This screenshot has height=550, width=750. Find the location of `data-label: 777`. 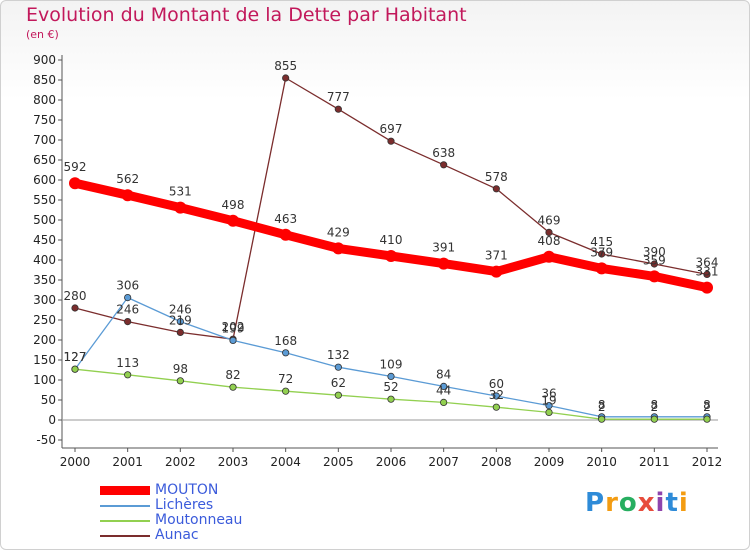

data-label: 777 is located at coordinates (338, 97).